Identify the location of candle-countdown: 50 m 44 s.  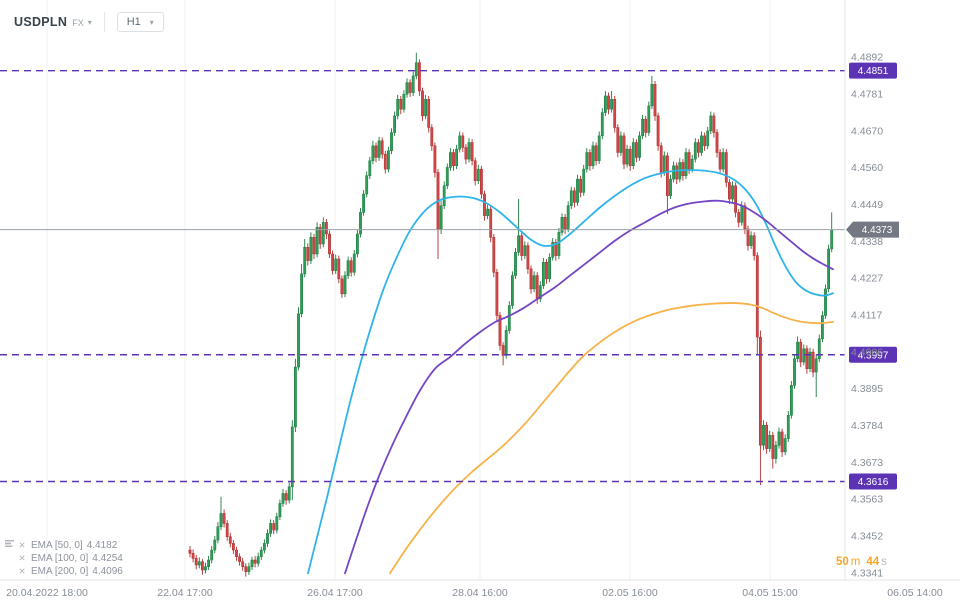
(861, 562).